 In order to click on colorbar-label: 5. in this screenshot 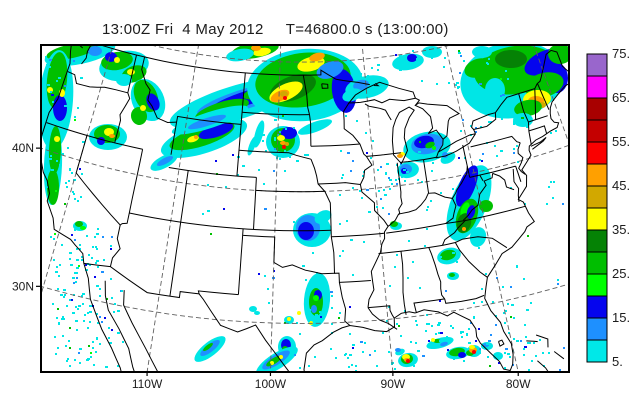, I will do `click(617, 361)`.